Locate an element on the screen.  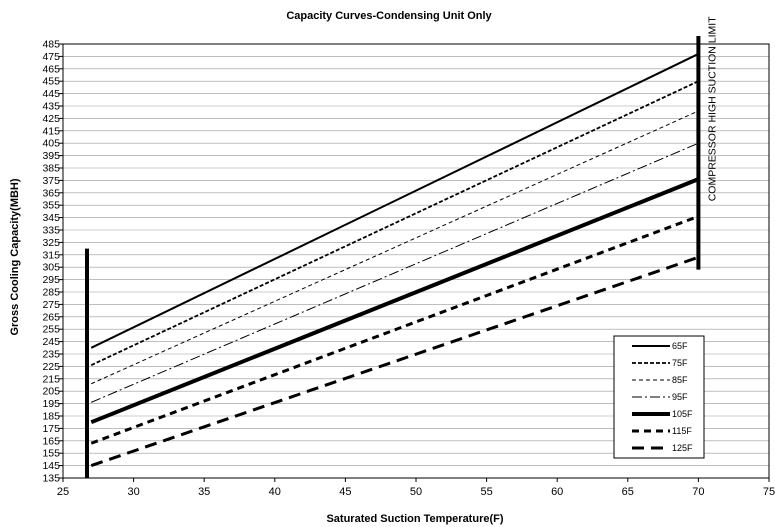
y-tick-label: 385 is located at coordinates (51, 169).